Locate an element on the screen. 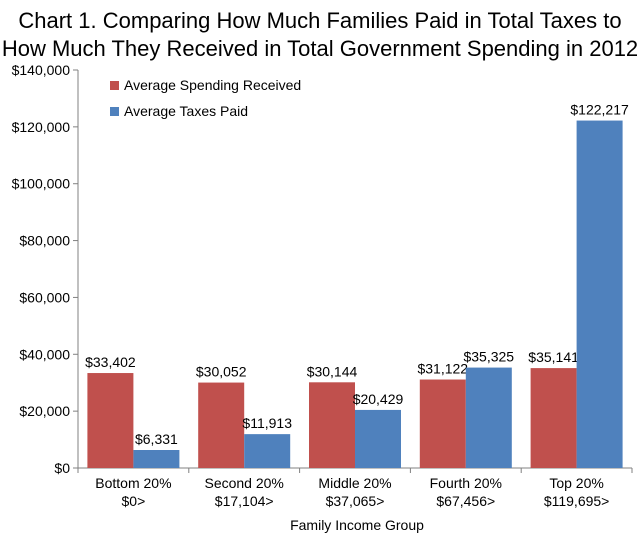 This screenshot has height=539, width=640. y-tick-label: $40,000 is located at coordinates (44, 354).